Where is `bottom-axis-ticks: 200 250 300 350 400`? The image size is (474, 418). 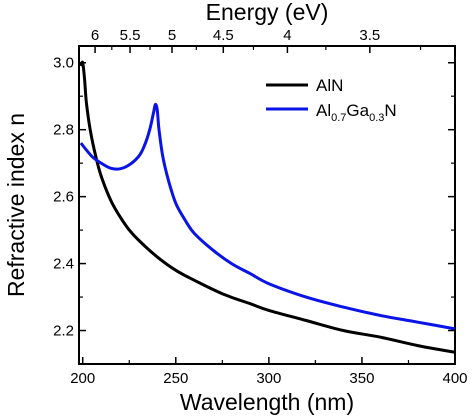 bottom-axis-ticks: 200 250 300 350 400 is located at coordinates (269, 372).